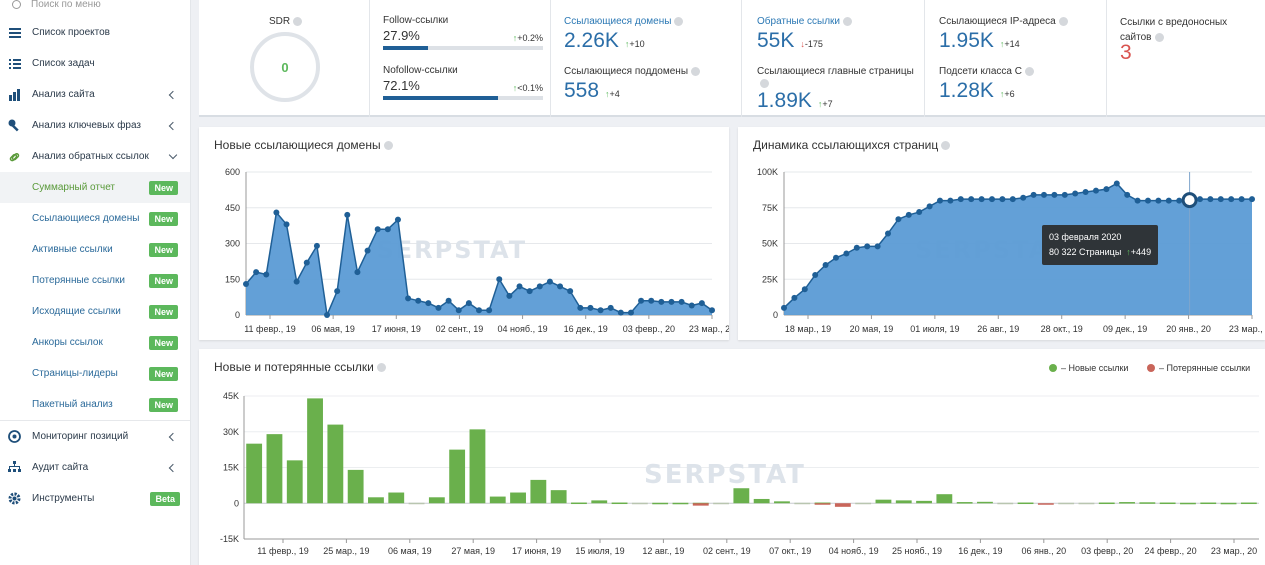  I want to click on legend-new-label: – Новые ссылки, so click(1095, 368).